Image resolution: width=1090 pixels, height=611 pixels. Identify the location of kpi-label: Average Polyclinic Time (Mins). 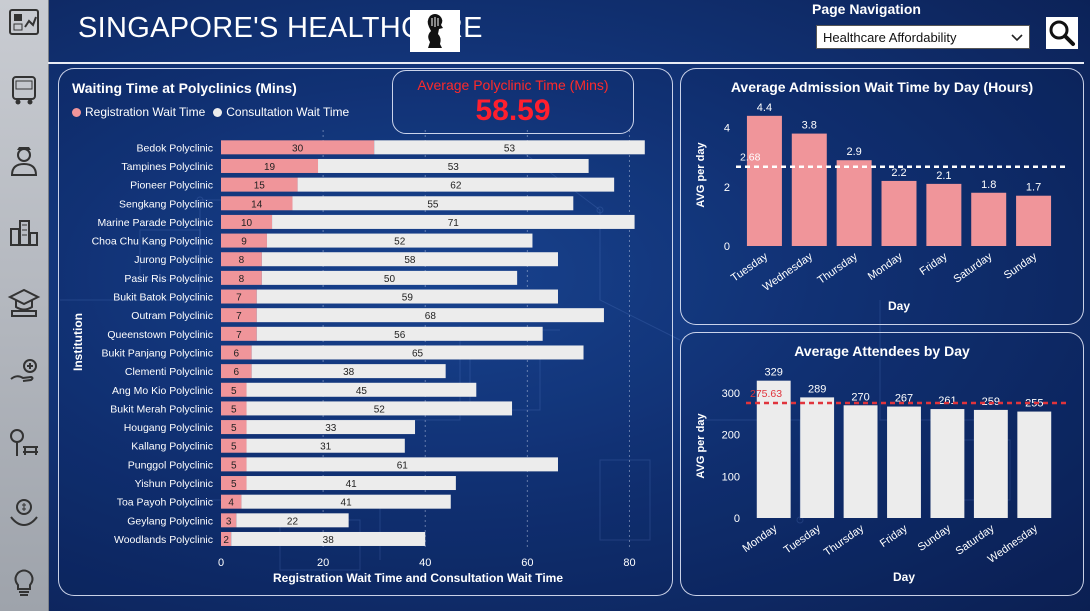
(513, 85).